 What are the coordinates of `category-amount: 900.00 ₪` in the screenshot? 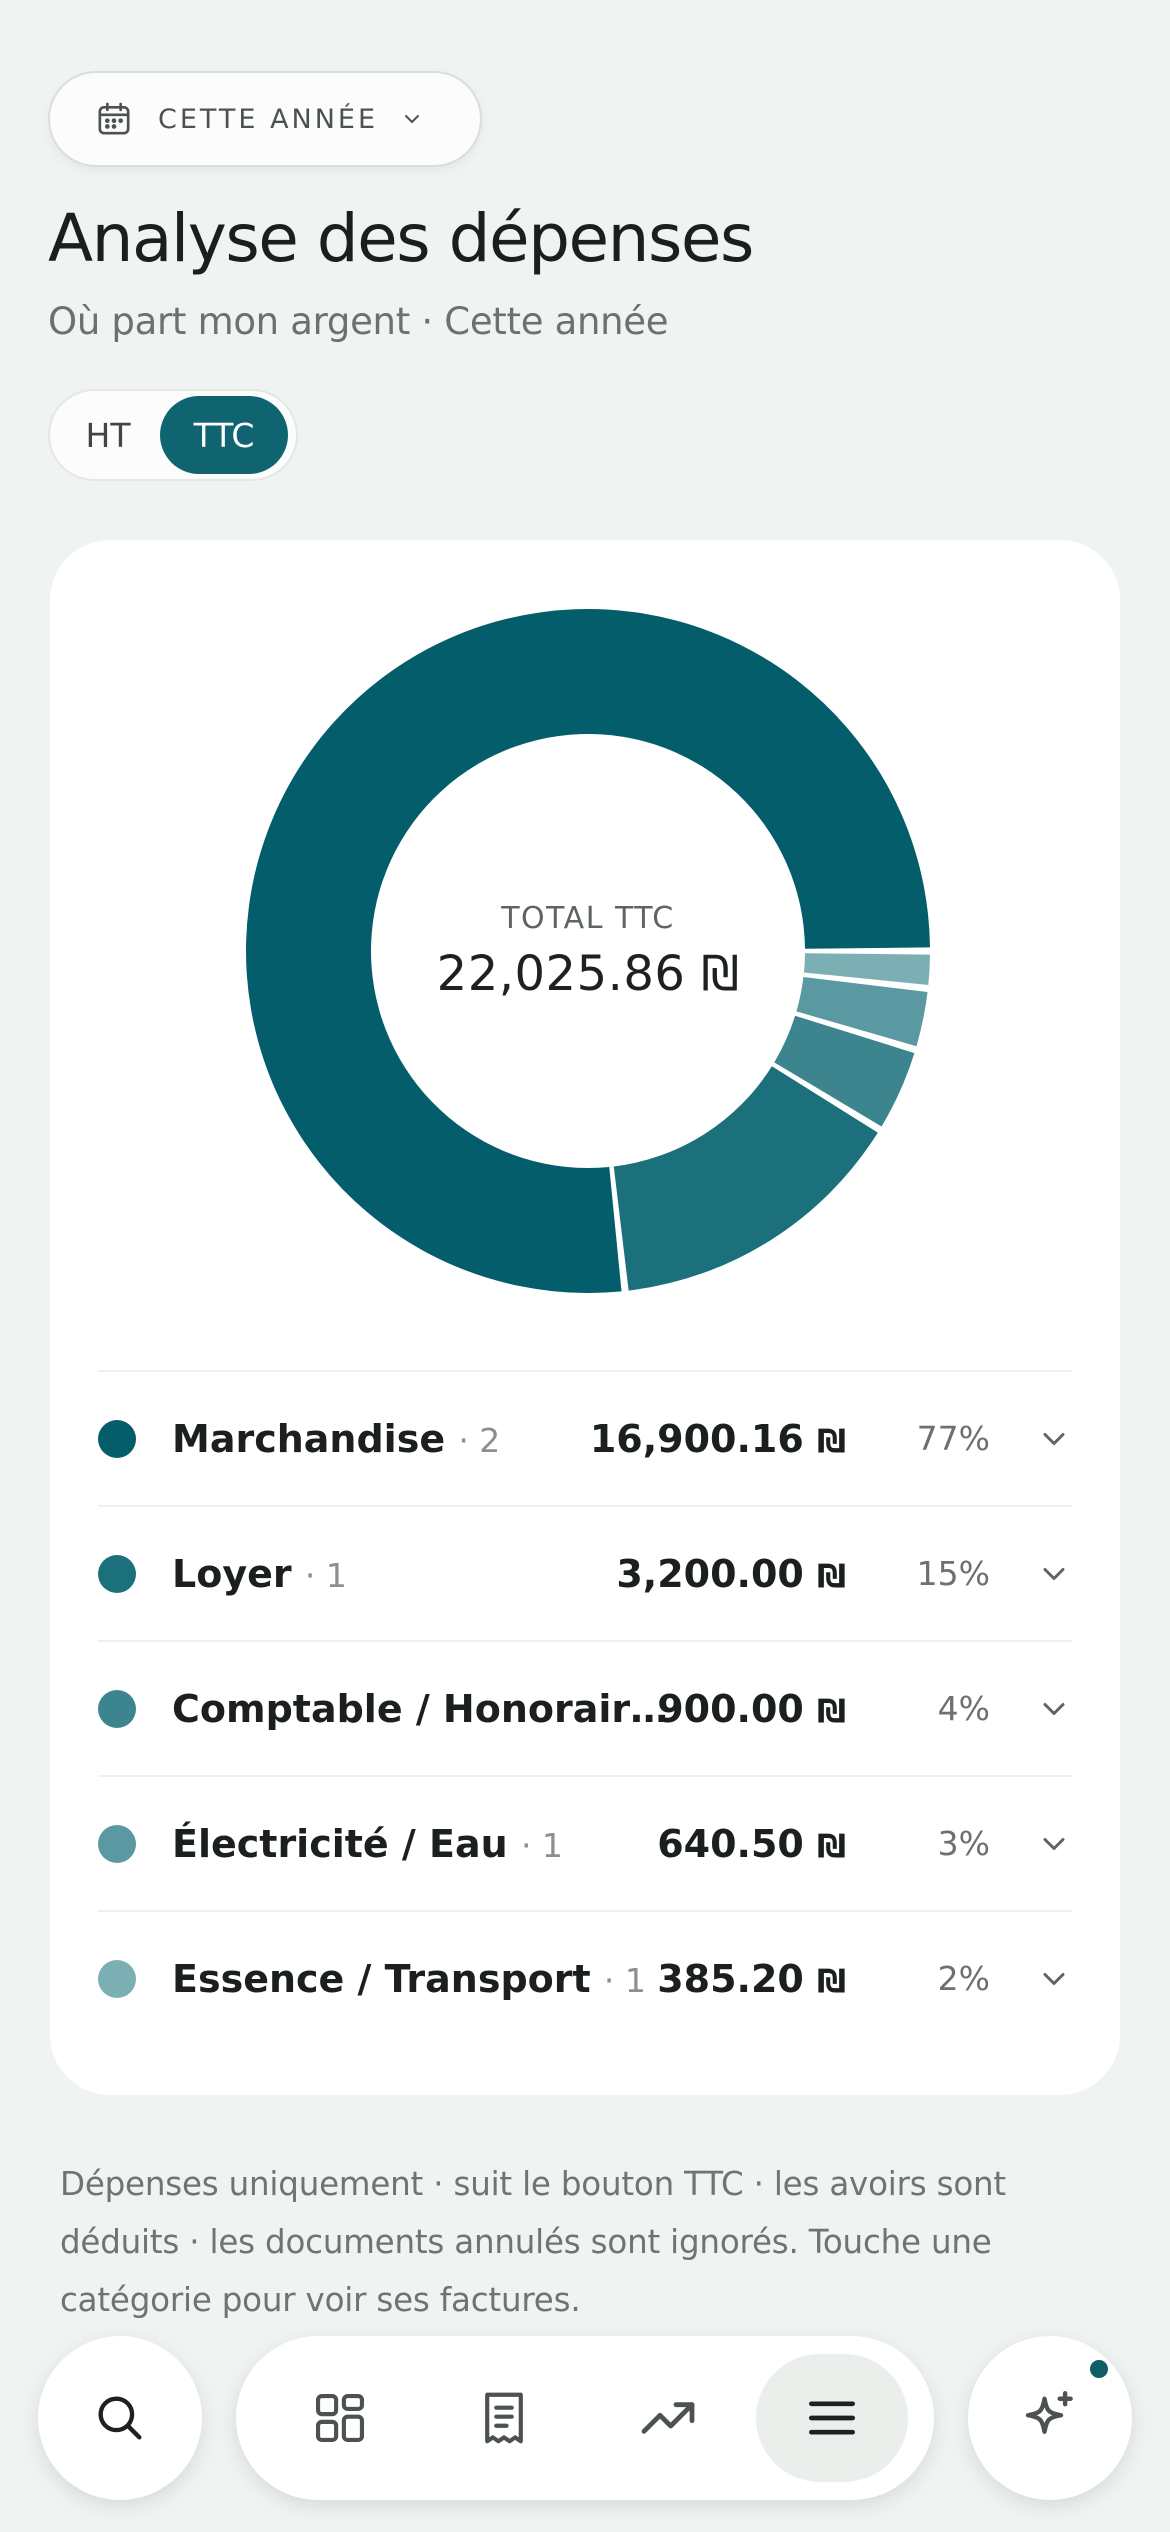 It's located at (751, 1708).